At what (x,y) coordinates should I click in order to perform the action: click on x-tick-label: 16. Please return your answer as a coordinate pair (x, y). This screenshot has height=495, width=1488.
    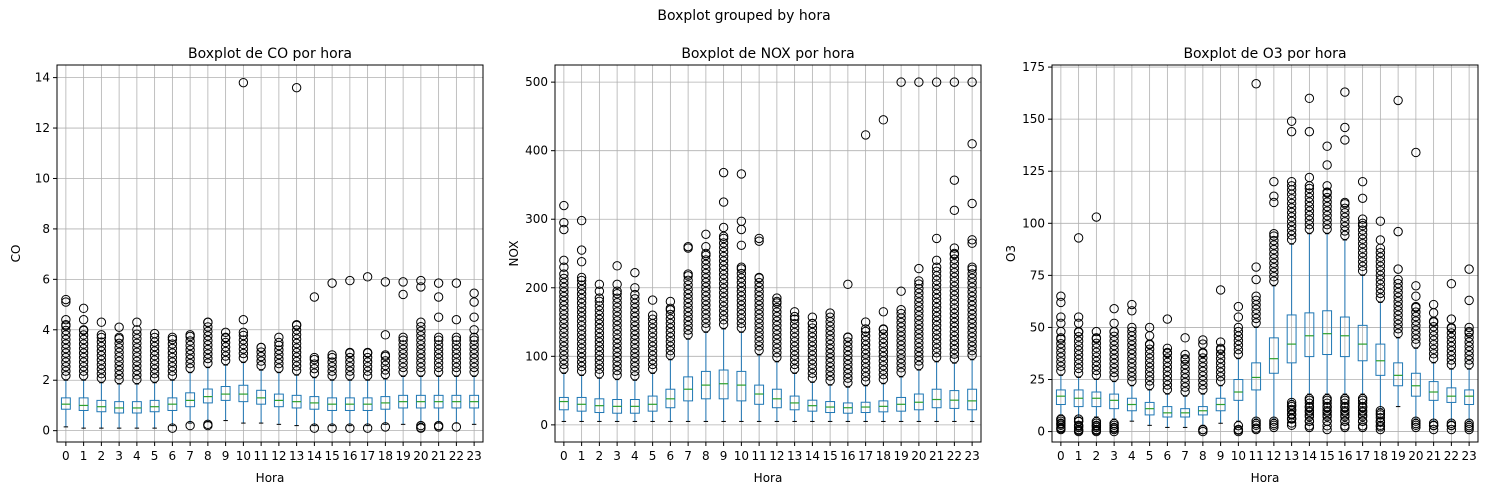
    Looking at the image, I should click on (1344, 456).